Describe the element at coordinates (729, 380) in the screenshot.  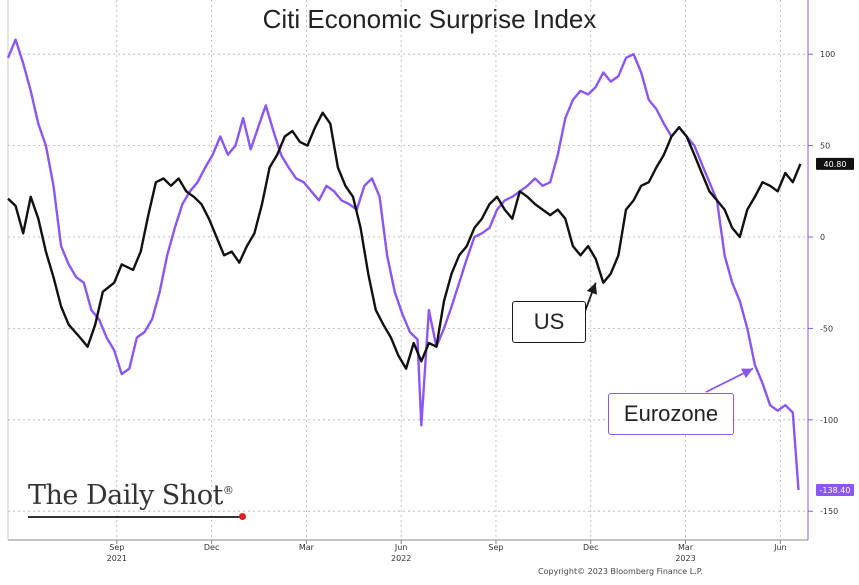
I see `annotation-arrow-eurozone` at that location.